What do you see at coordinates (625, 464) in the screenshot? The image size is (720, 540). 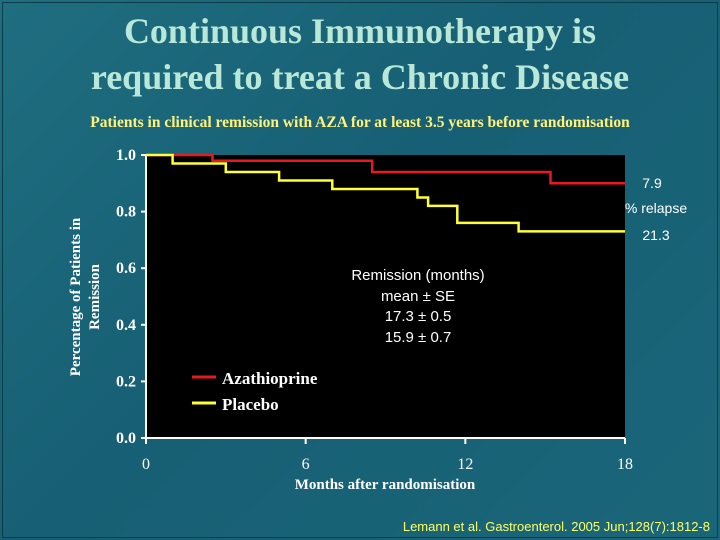 I see `x-tick-label: 18` at bounding box center [625, 464].